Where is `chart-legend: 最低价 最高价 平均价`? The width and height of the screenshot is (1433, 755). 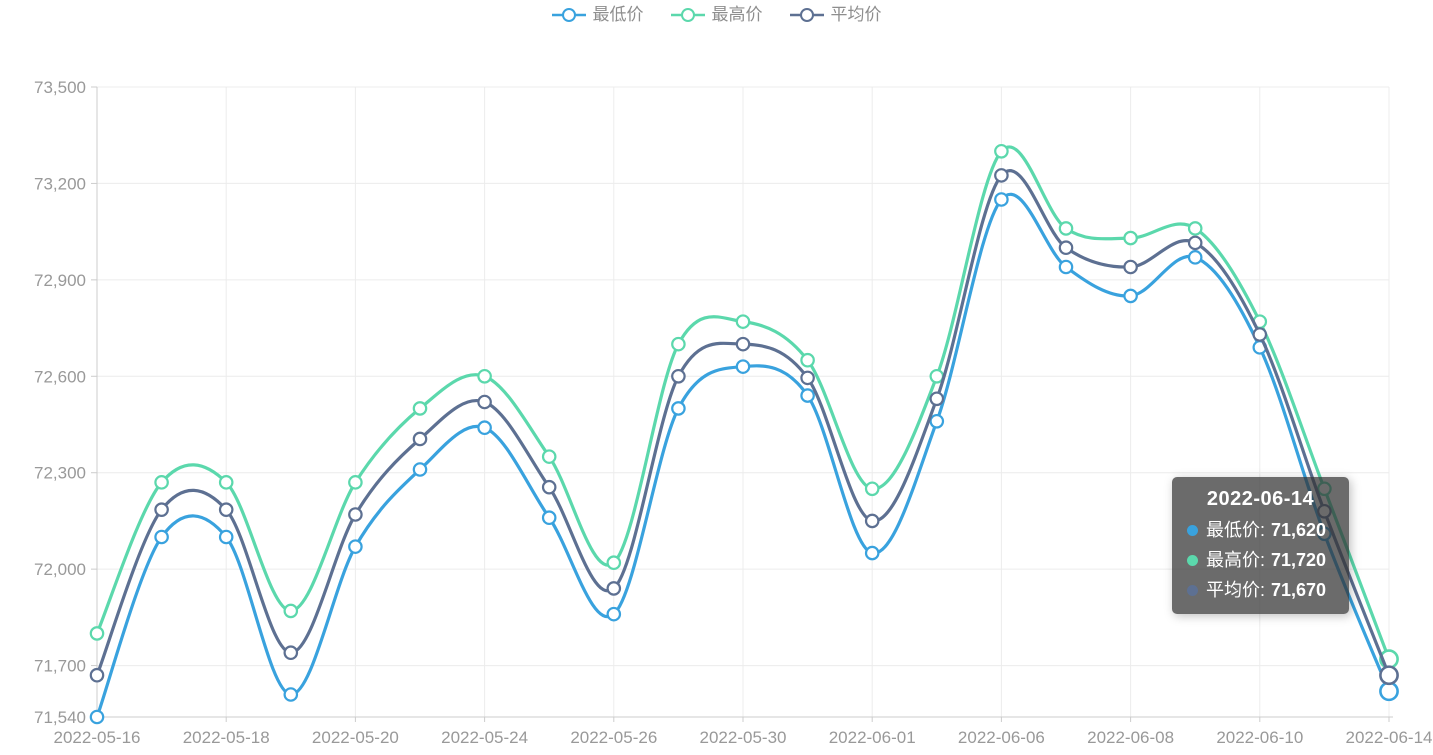
chart-legend: 最低价 最高价 平均价 is located at coordinates (716, 15).